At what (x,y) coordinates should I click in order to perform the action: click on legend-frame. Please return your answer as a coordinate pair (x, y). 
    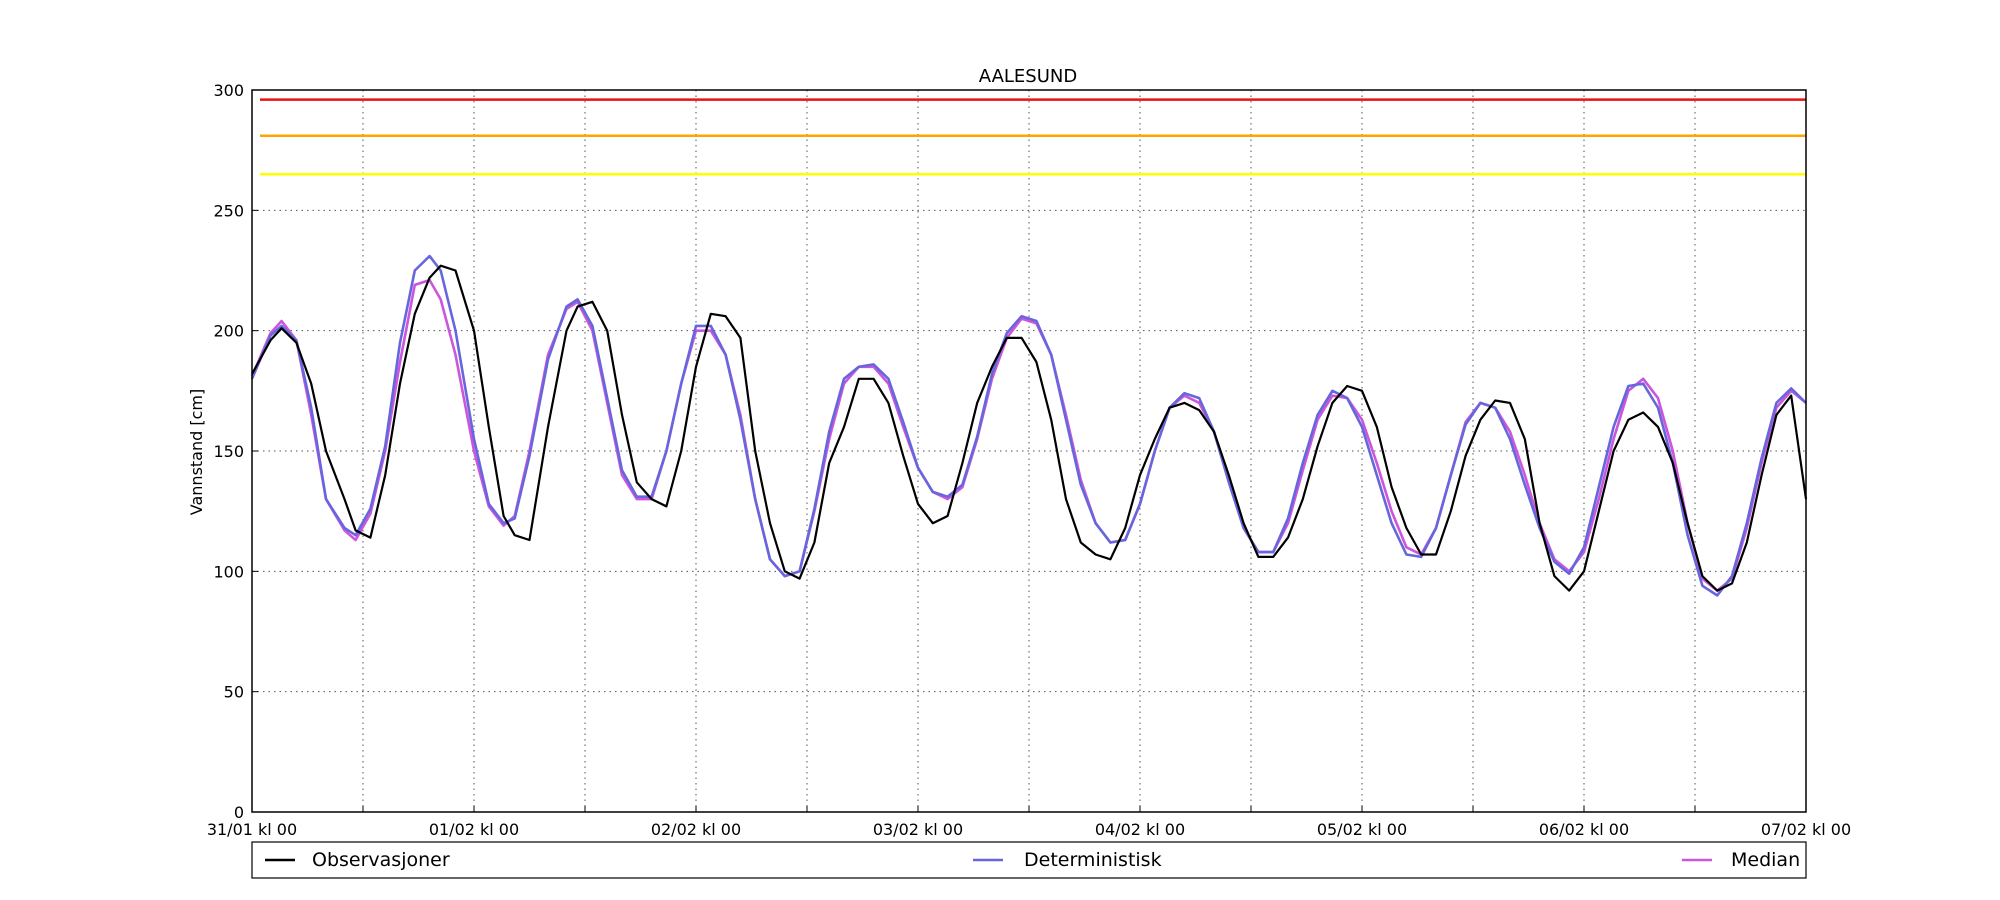
    Looking at the image, I should click on (1029, 860).